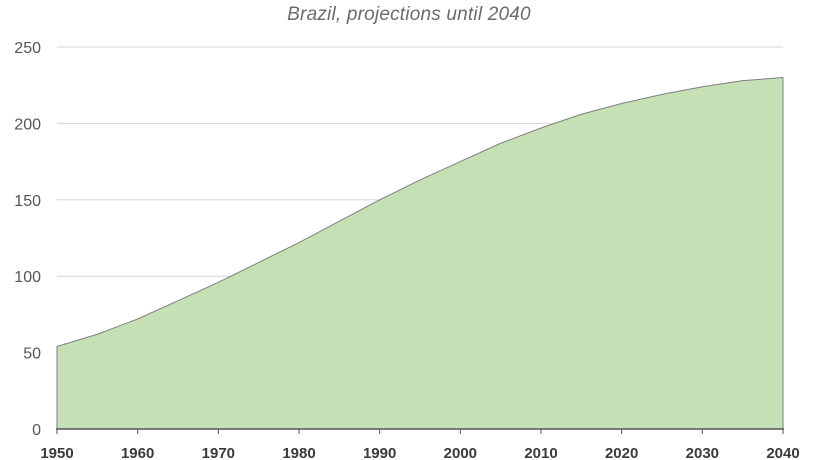 This screenshot has height=460, width=818. I want to click on x-tick-label: 2010, so click(540, 452).